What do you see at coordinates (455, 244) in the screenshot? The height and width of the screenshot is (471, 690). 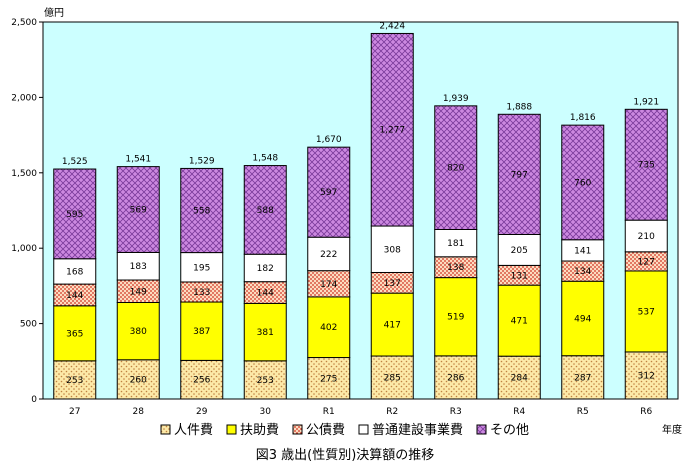 I see `data-label: 181` at bounding box center [455, 244].